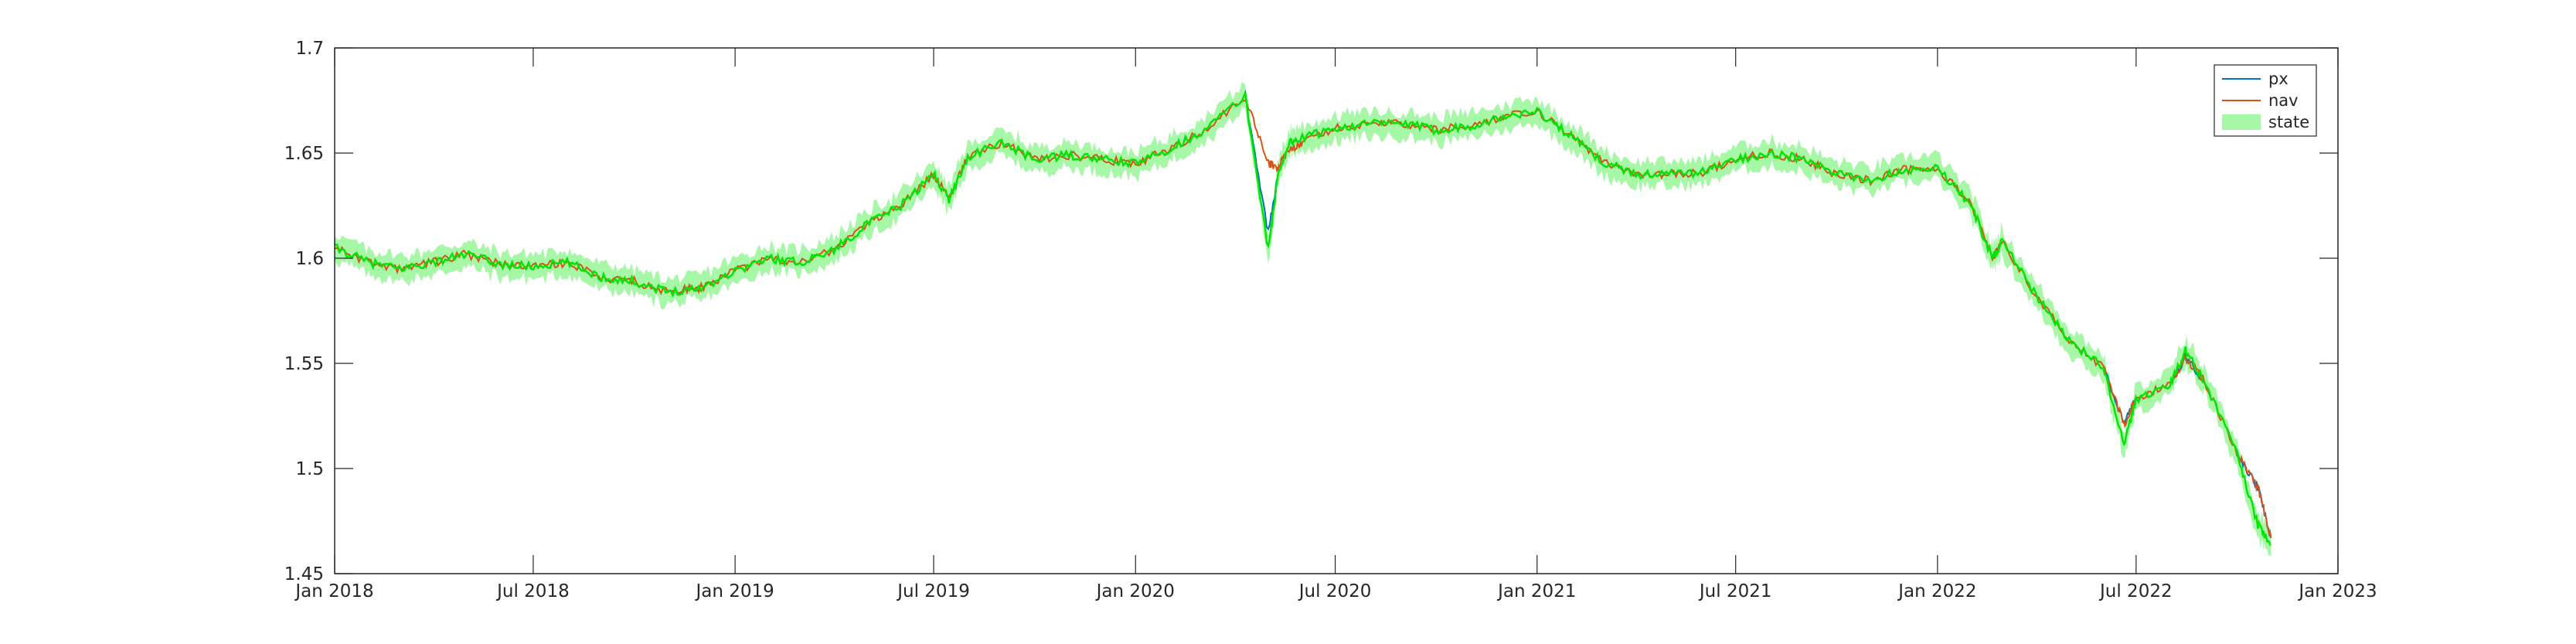 The image size is (2576, 644). What do you see at coordinates (309, 469) in the screenshot?
I see `y-tick-label: 1.5` at bounding box center [309, 469].